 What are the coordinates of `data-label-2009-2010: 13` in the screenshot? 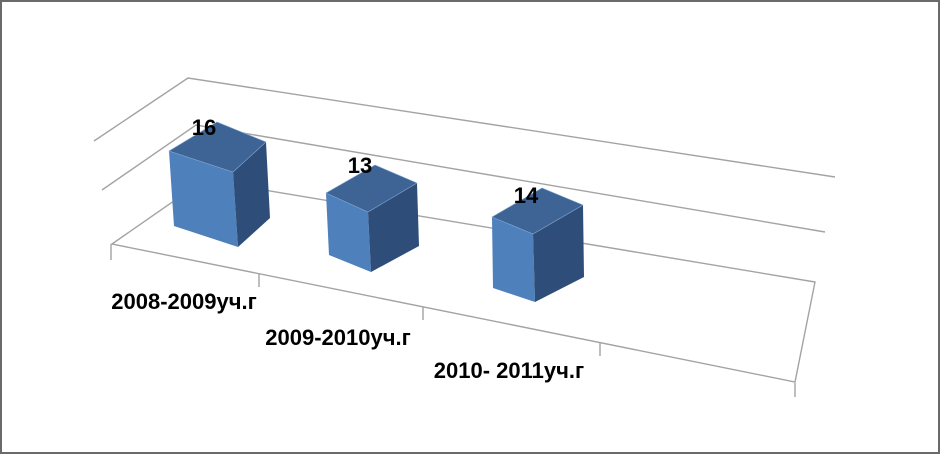 It's located at (360, 165).